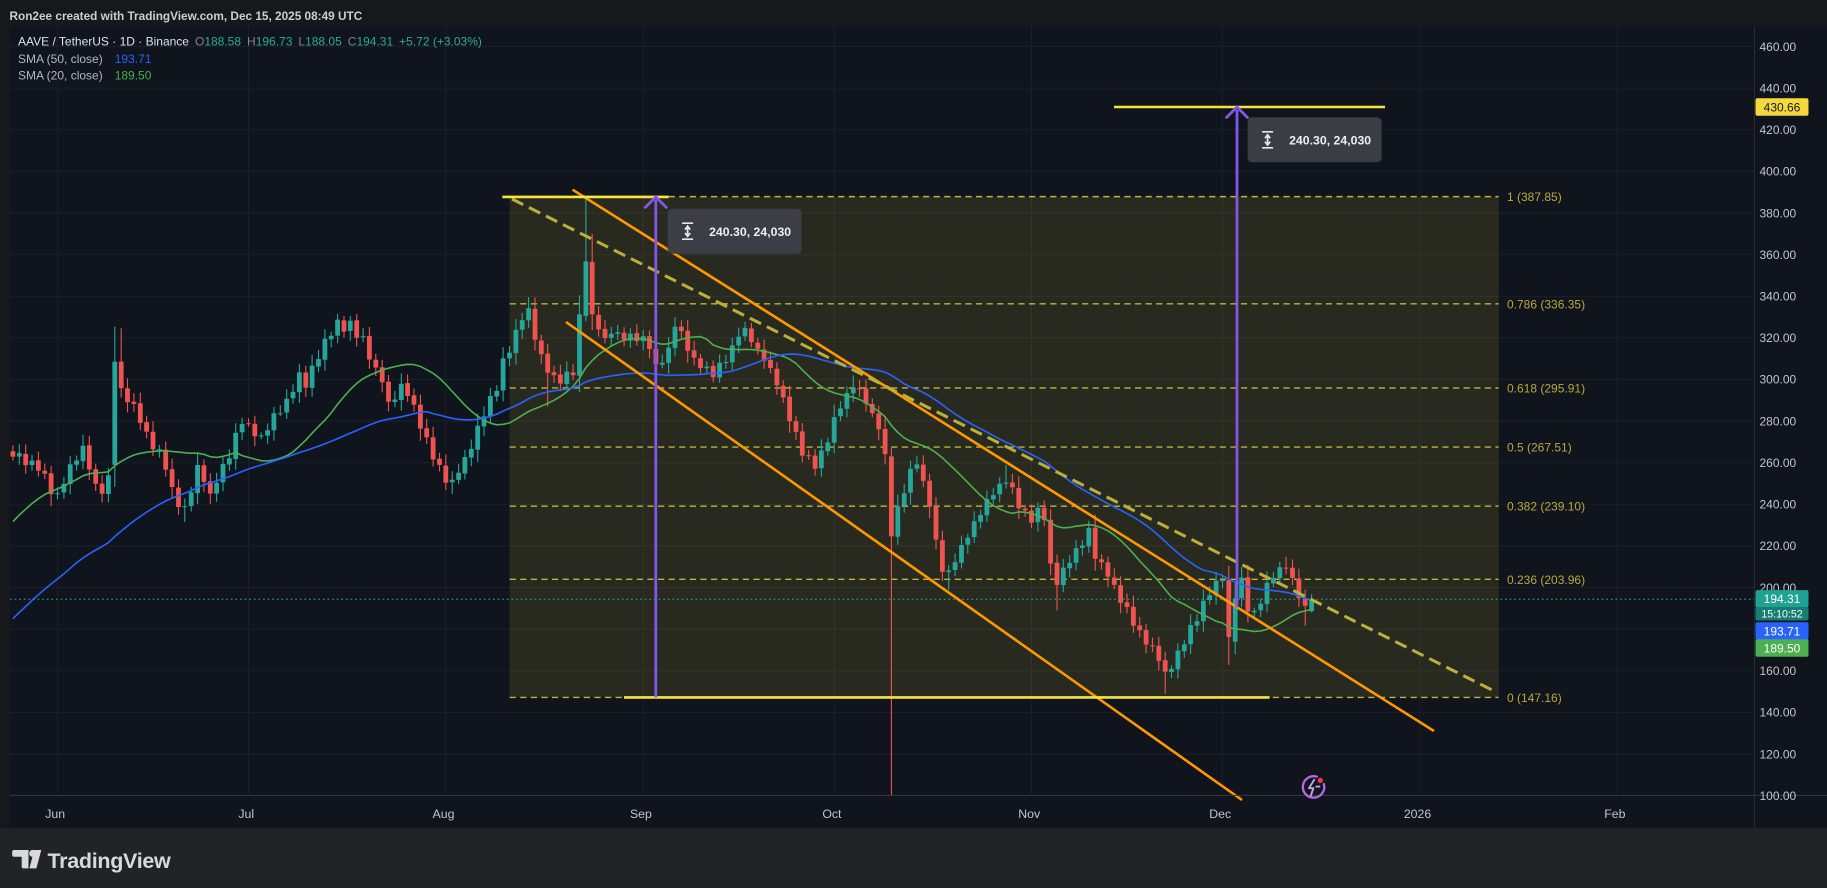 The image size is (1827, 888). I want to click on svg-text: 0.382 (239.10), so click(1546, 507).